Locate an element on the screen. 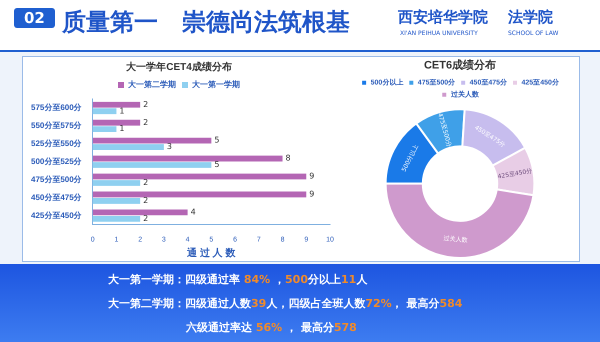  data-label: 4 is located at coordinates (193, 211).